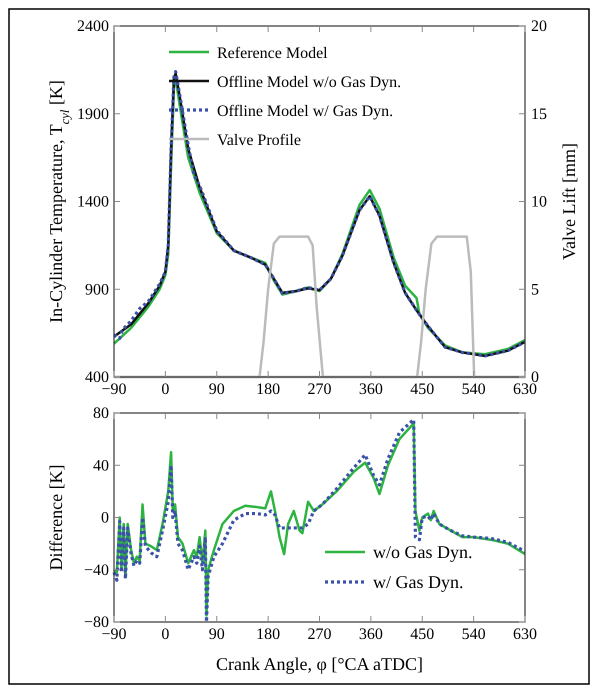 The width and height of the screenshot is (598, 693). What do you see at coordinates (272, 53) in the screenshot?
I see `legend-label: Reference Model` at bounding box center [272, 53].